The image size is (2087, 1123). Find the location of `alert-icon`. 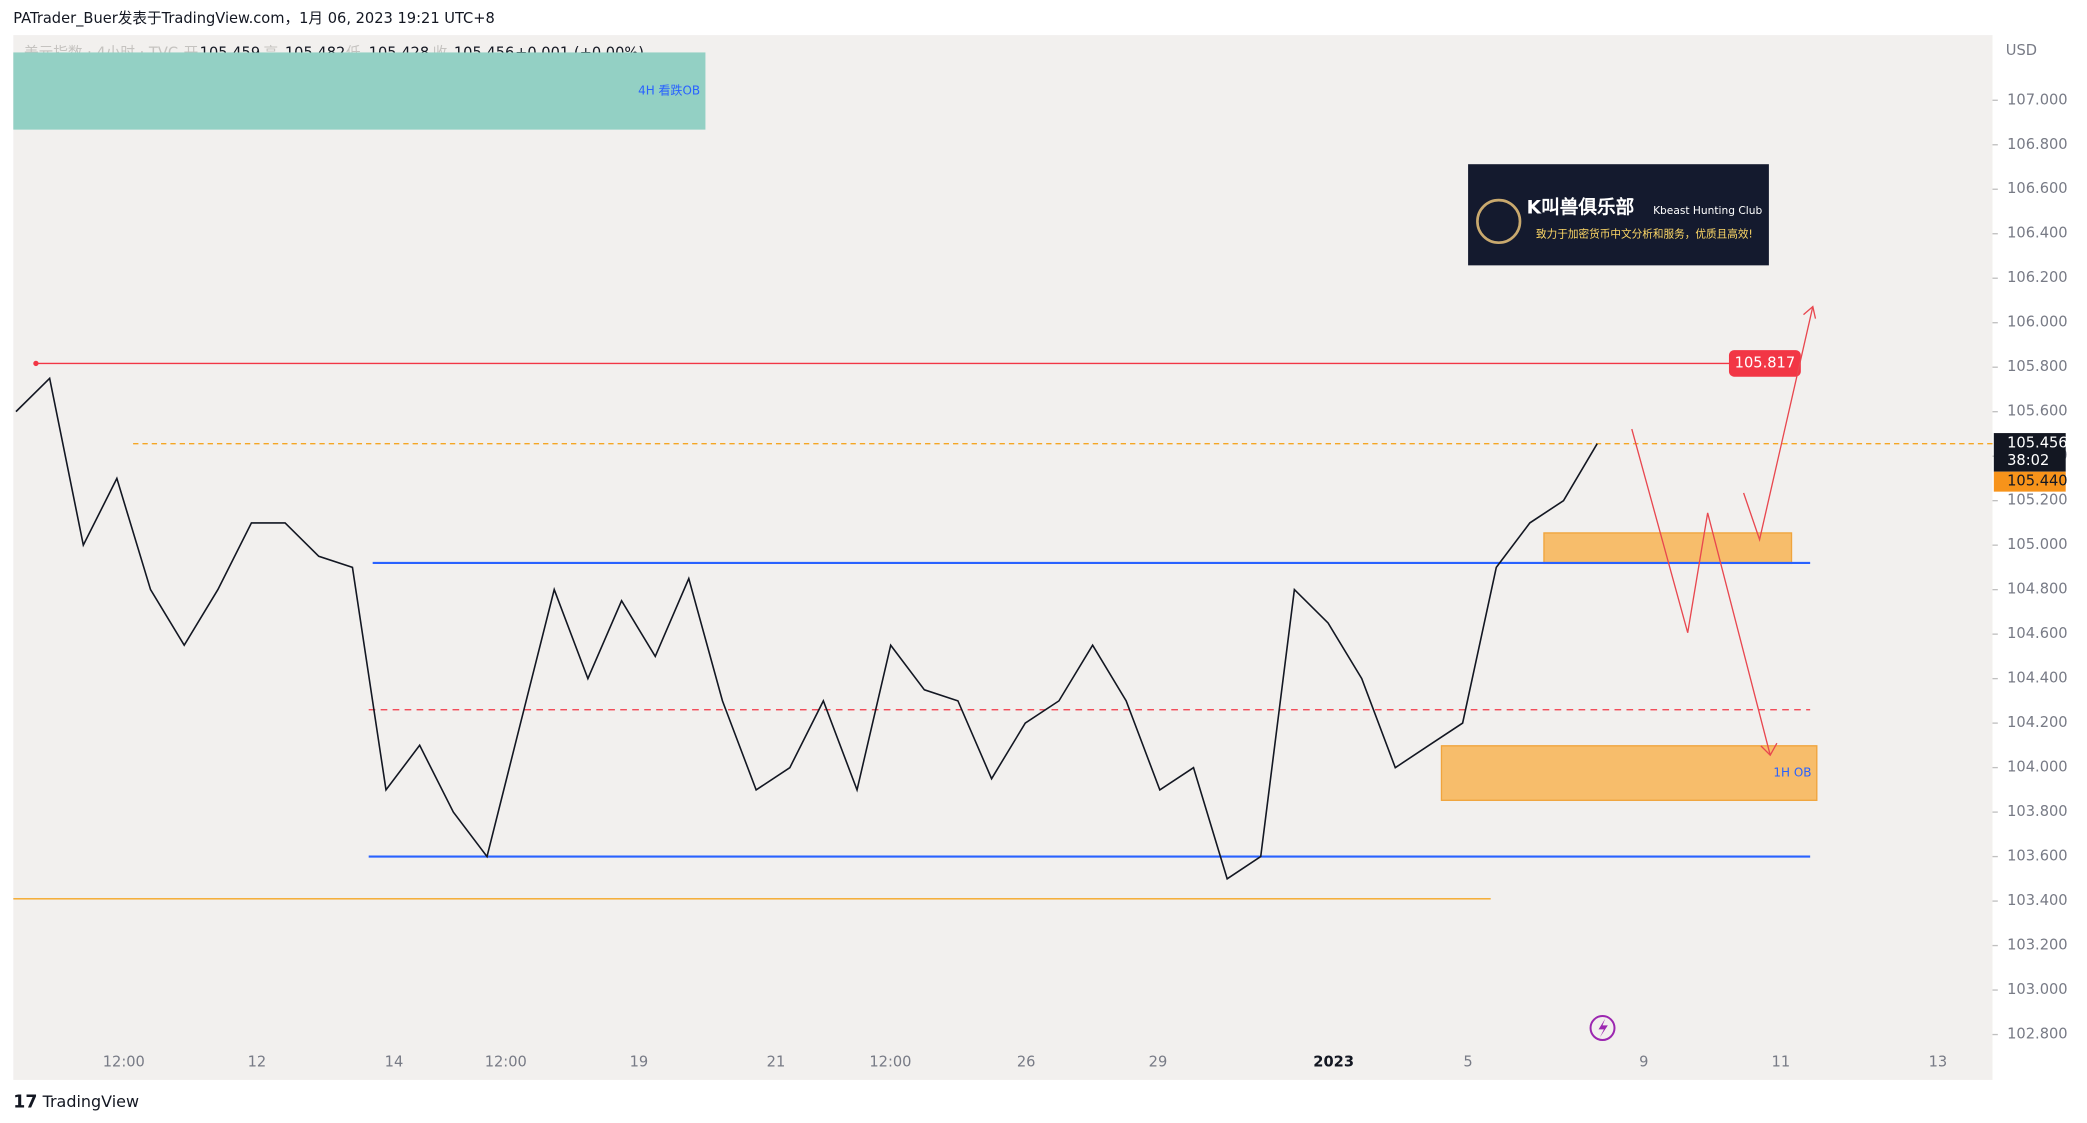

alert-icon is located at coordinates (1602, 1028).